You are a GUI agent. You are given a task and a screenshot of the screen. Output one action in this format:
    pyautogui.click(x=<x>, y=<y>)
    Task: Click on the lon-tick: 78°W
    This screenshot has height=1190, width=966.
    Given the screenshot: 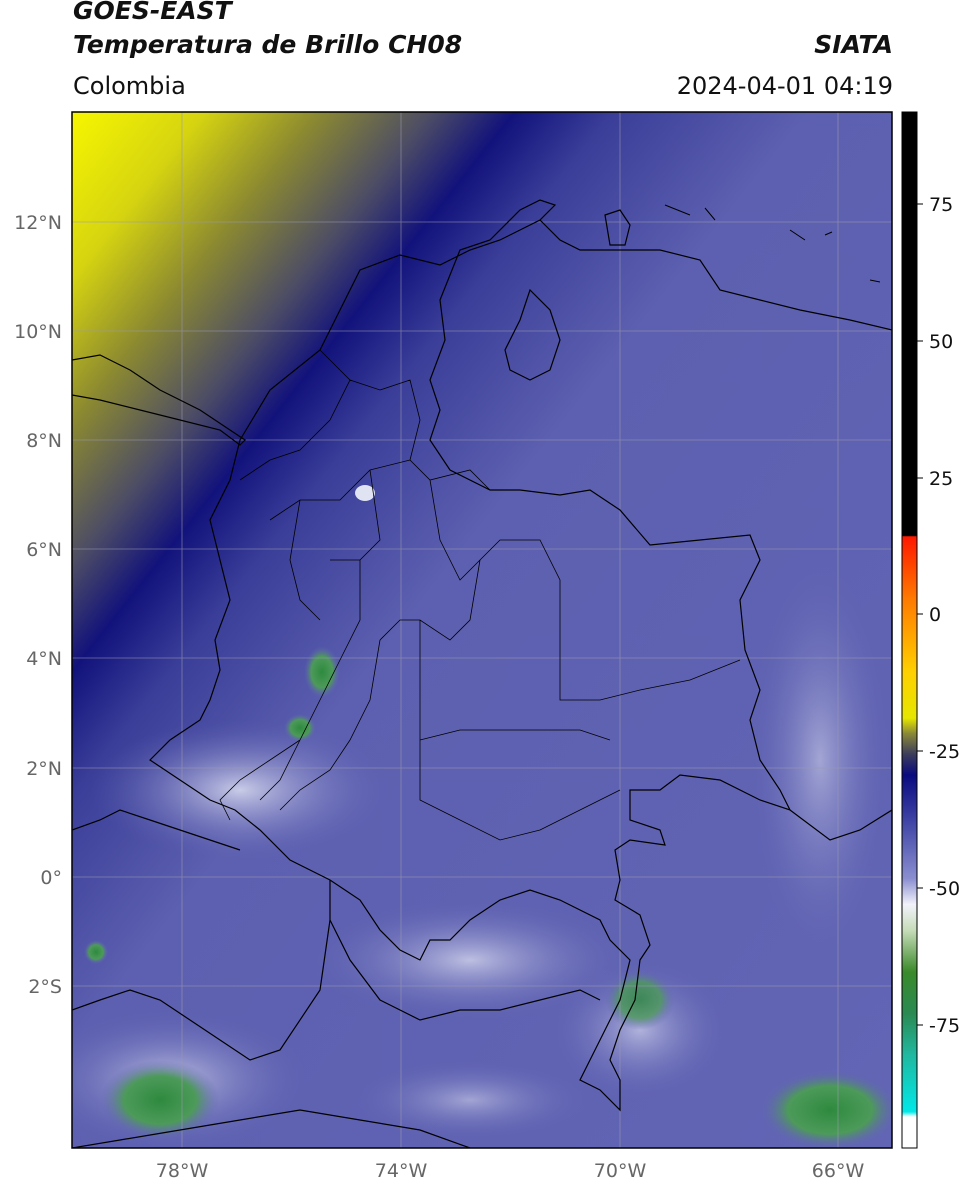 What is the action you would take?
    pyautogui.click(x=182, y=1171)
    